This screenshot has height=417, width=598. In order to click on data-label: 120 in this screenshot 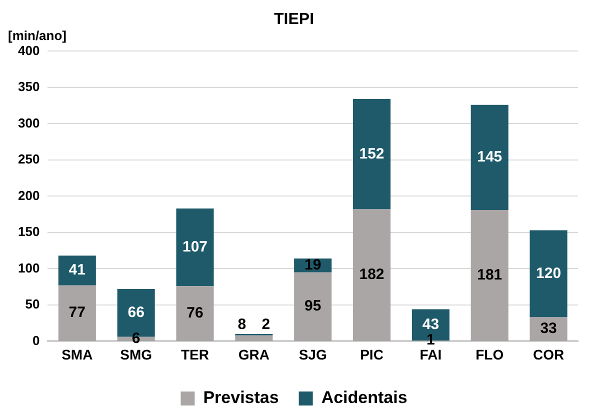, I will do `click(549, 273)`.